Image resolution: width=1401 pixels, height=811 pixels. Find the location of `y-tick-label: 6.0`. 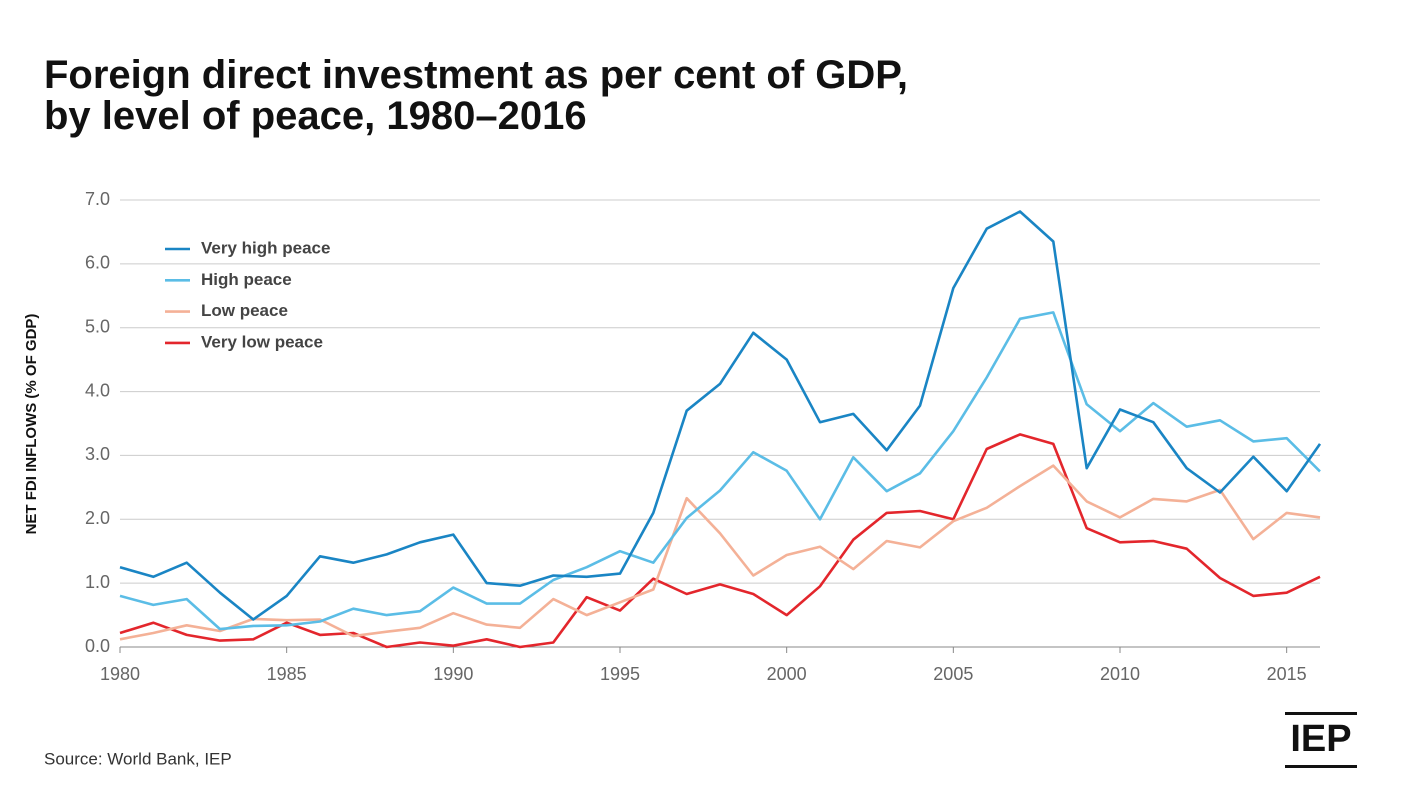

y-tick-label: 6.0 is located at coordinates (97, 263).